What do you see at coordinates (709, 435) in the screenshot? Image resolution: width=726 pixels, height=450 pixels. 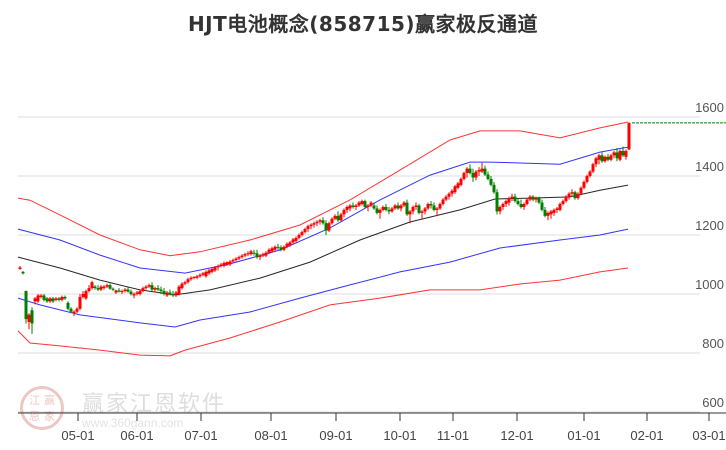 I see `x-tick-label: 03-01` at bounding box center [709, 435].